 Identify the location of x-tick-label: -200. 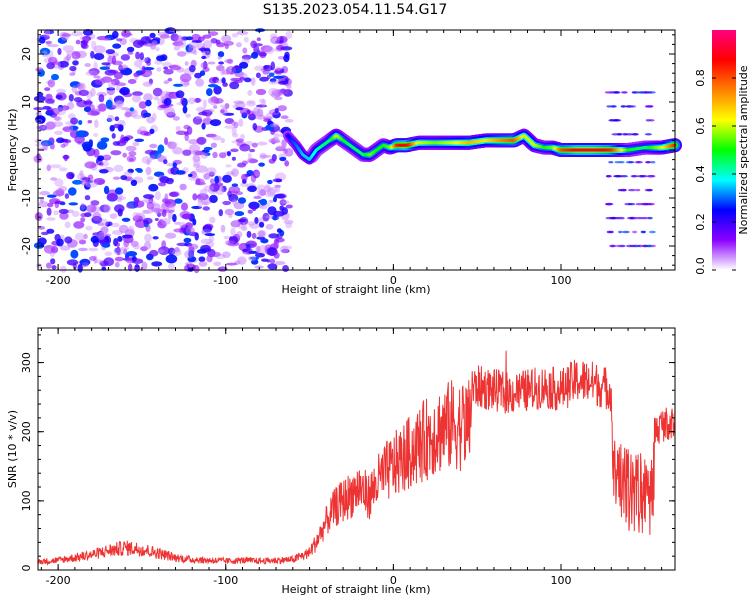
(58, 280).